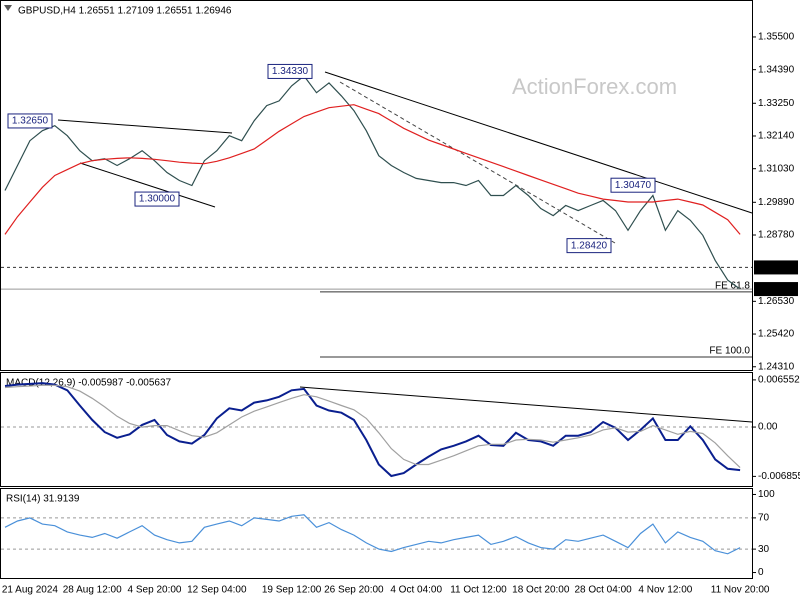 This screenshot has width=800, height=600. Describe the element at coordinates (541, 590) in the screenshot. I see `x-tick-label: 18 Oct 20:00` at that location.